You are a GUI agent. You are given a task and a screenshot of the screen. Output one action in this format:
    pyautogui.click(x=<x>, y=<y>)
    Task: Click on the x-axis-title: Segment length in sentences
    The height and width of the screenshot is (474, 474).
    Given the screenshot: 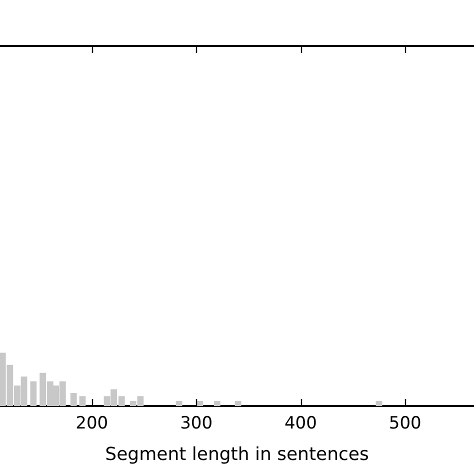 What is the action you would take?
    pyautogui.click(x=237, y=454)
    